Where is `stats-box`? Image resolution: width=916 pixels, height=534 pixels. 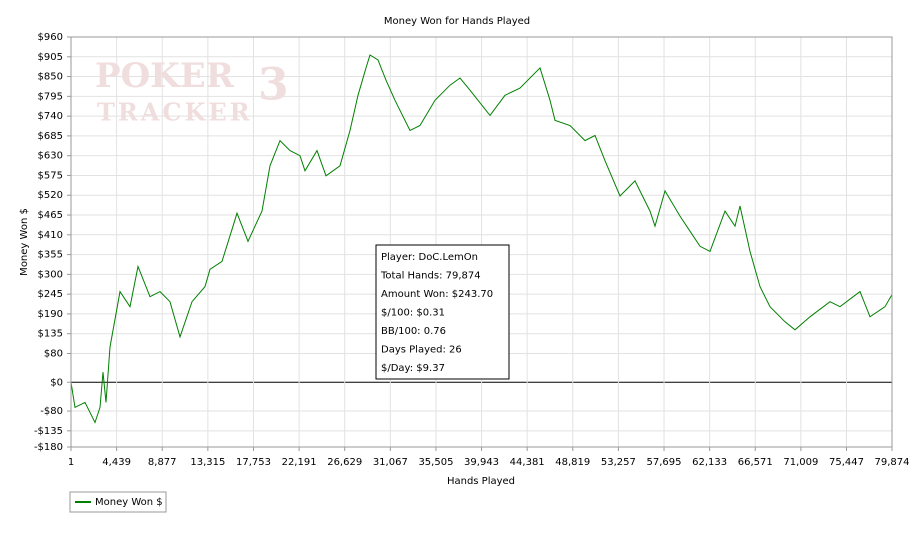 stats-box is located at coordinates (442, 312).